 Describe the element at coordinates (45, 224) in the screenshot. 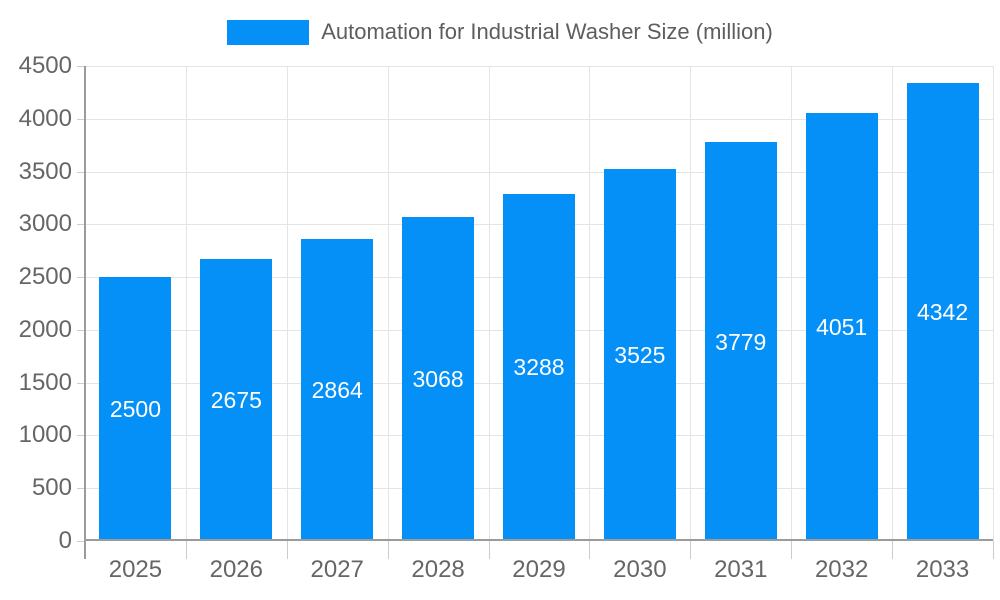

I see `y-axis-tick-label: 3000` at that location.